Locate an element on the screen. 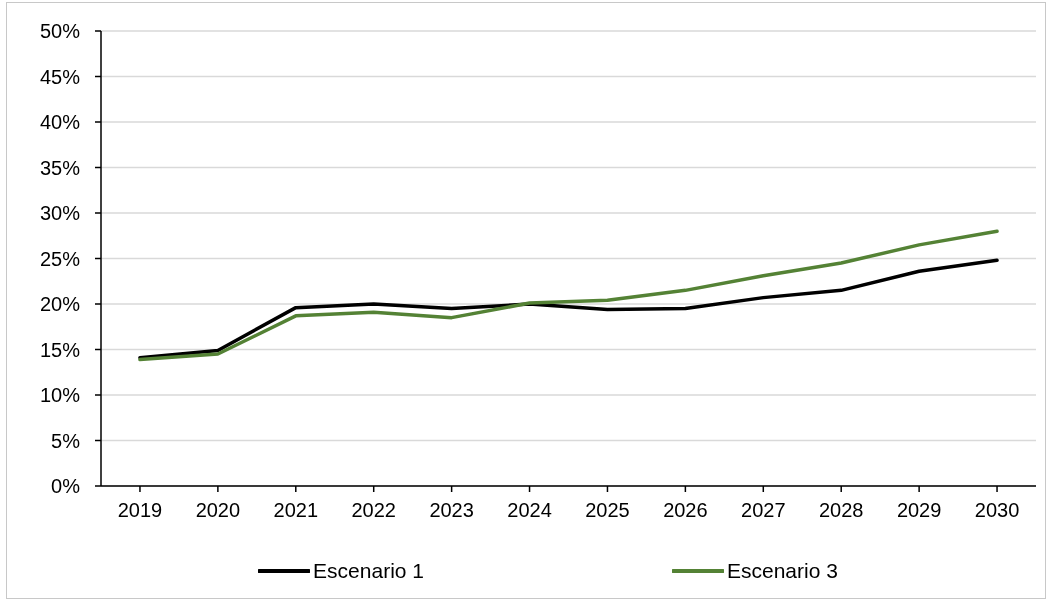 This screenshot has width=1052, height=602. x-tick-label: 2027 is located at coordinates (763, 510).